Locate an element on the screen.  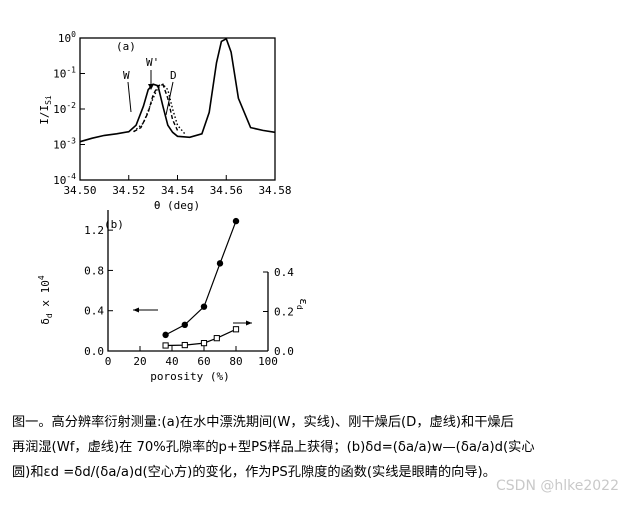
panel-b-axes is located at coordinates (187, 281).